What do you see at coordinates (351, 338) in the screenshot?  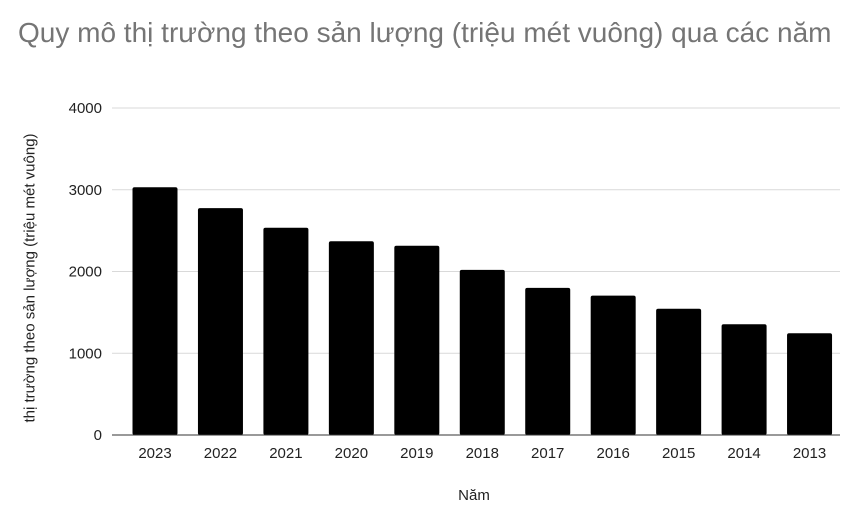 I see `bar-2020` at bounding box center [351, 338].